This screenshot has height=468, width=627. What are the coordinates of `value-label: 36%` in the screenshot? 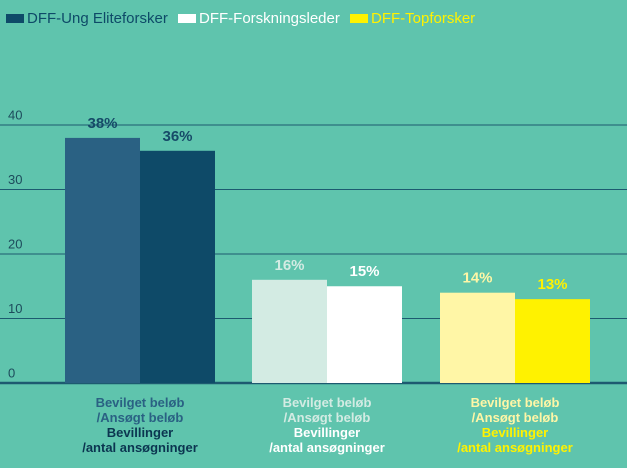 It's located at (177, 136).